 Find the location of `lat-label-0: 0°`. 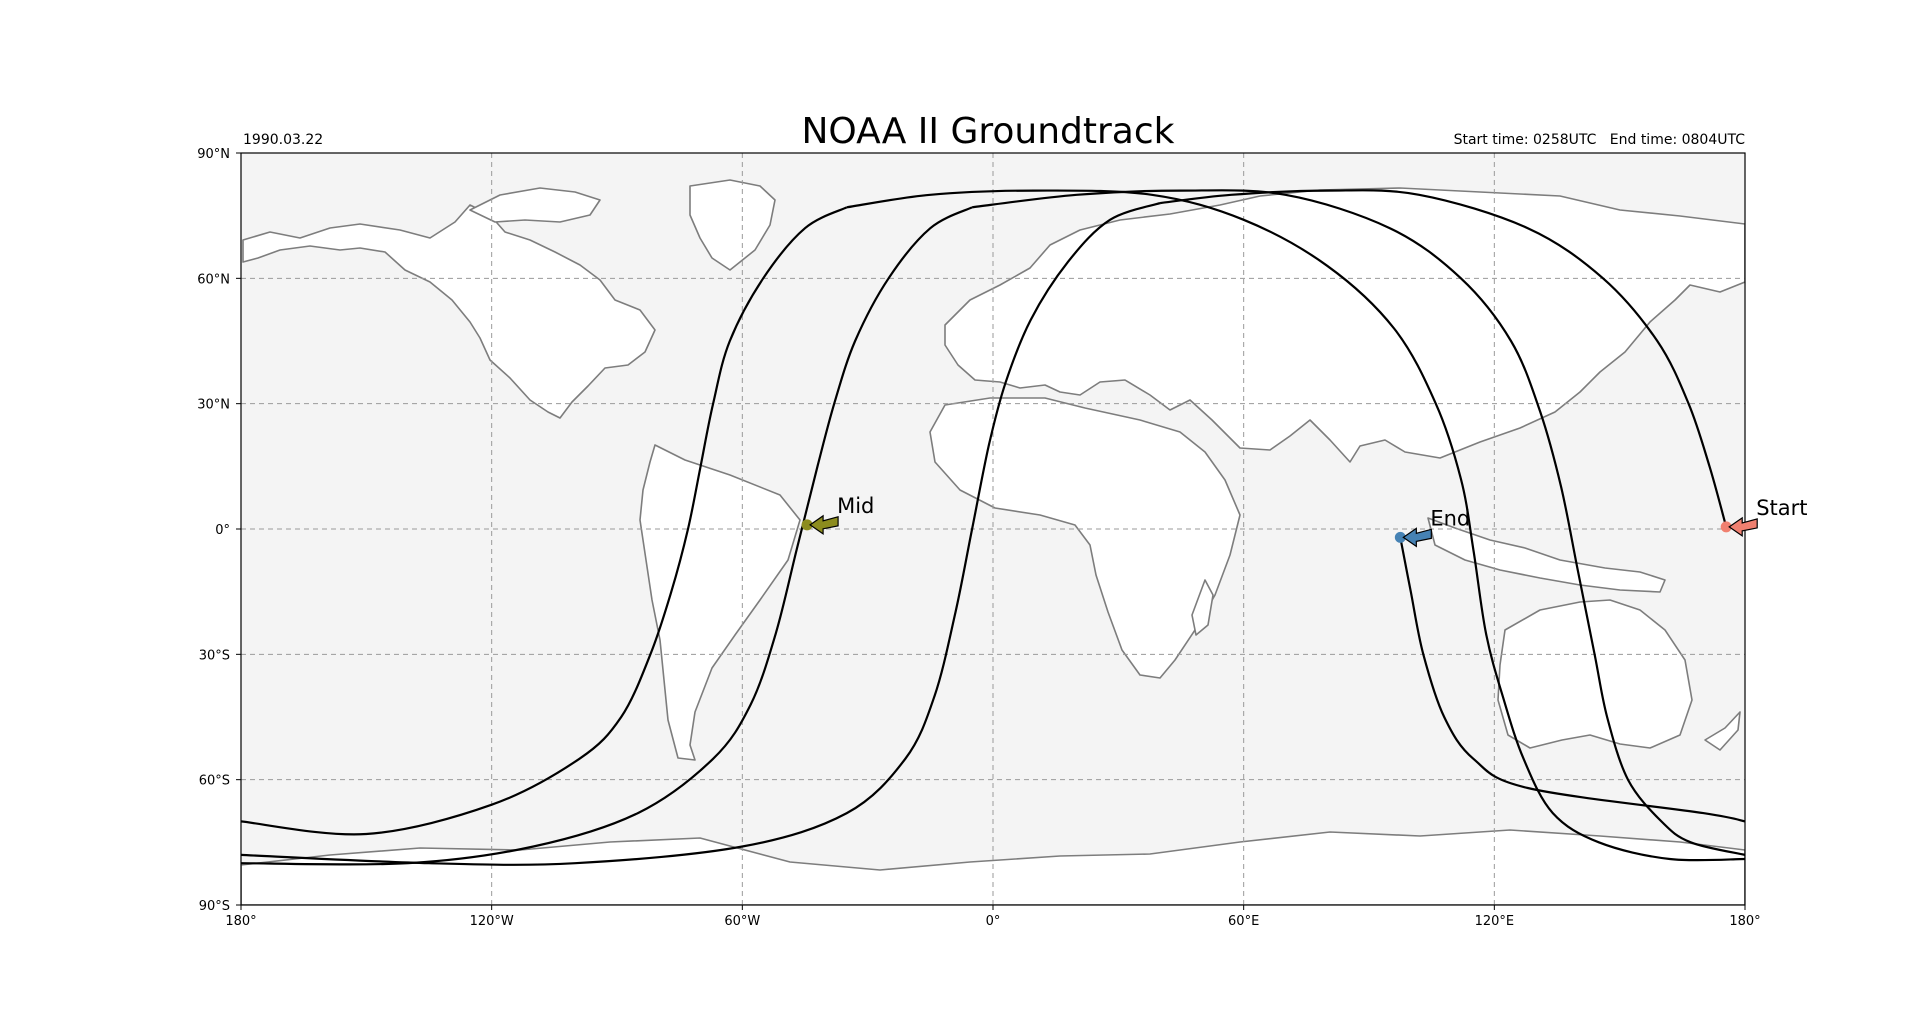

lat-label-0: 0° is located at coordinates (222, 530).